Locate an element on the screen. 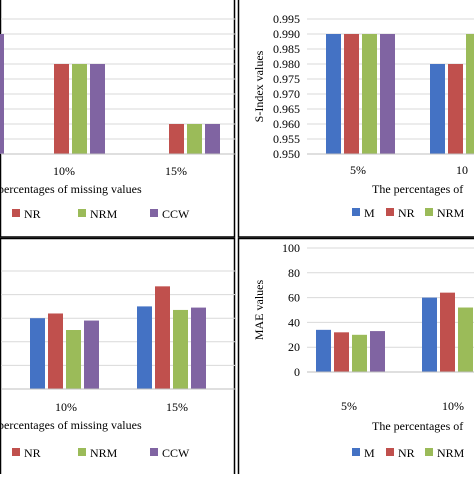 The height and width of the screenshot is (479, 474). y-tick-label: 0 is located at coordinates (297, 372).